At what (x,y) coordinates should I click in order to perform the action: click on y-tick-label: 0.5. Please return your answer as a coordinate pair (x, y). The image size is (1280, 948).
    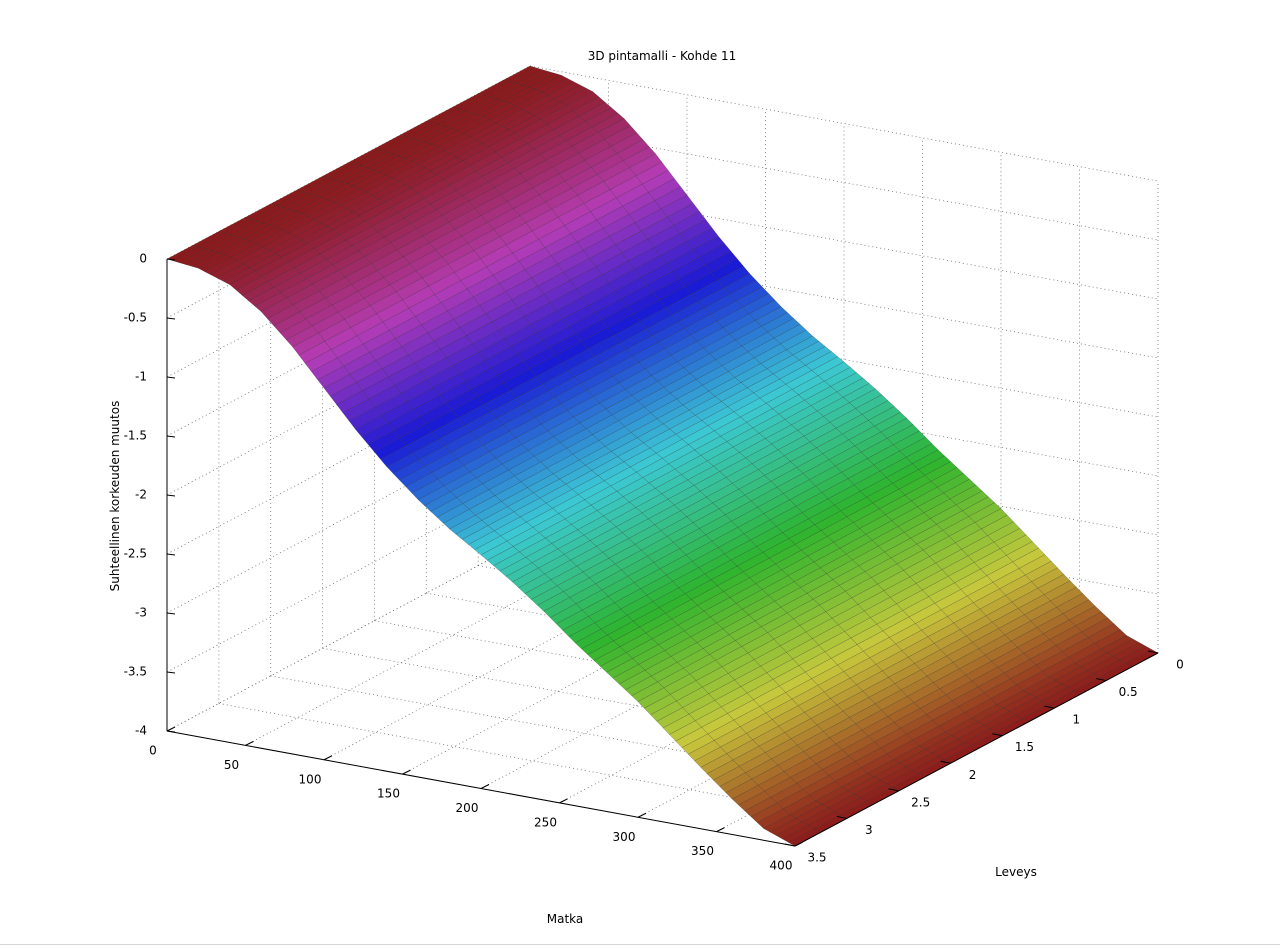
    Looking at the image, I should click on (1128, 692).